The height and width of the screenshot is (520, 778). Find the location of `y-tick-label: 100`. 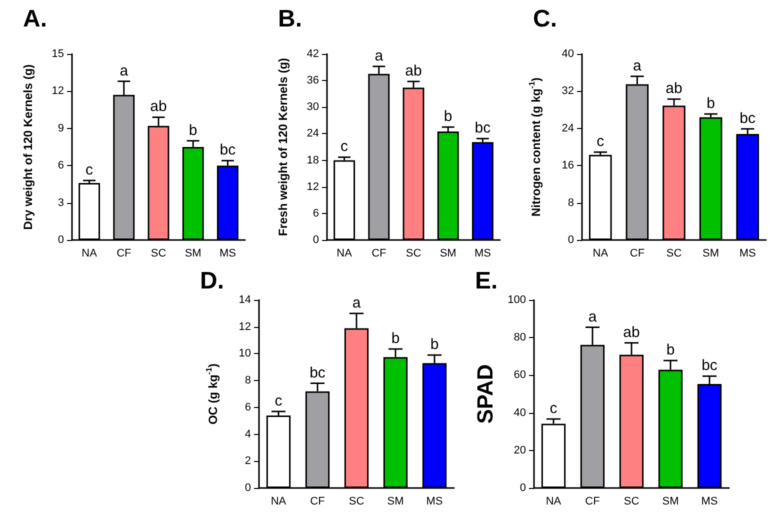

y-tick-label: 100 is located at coordinates (517, 300).